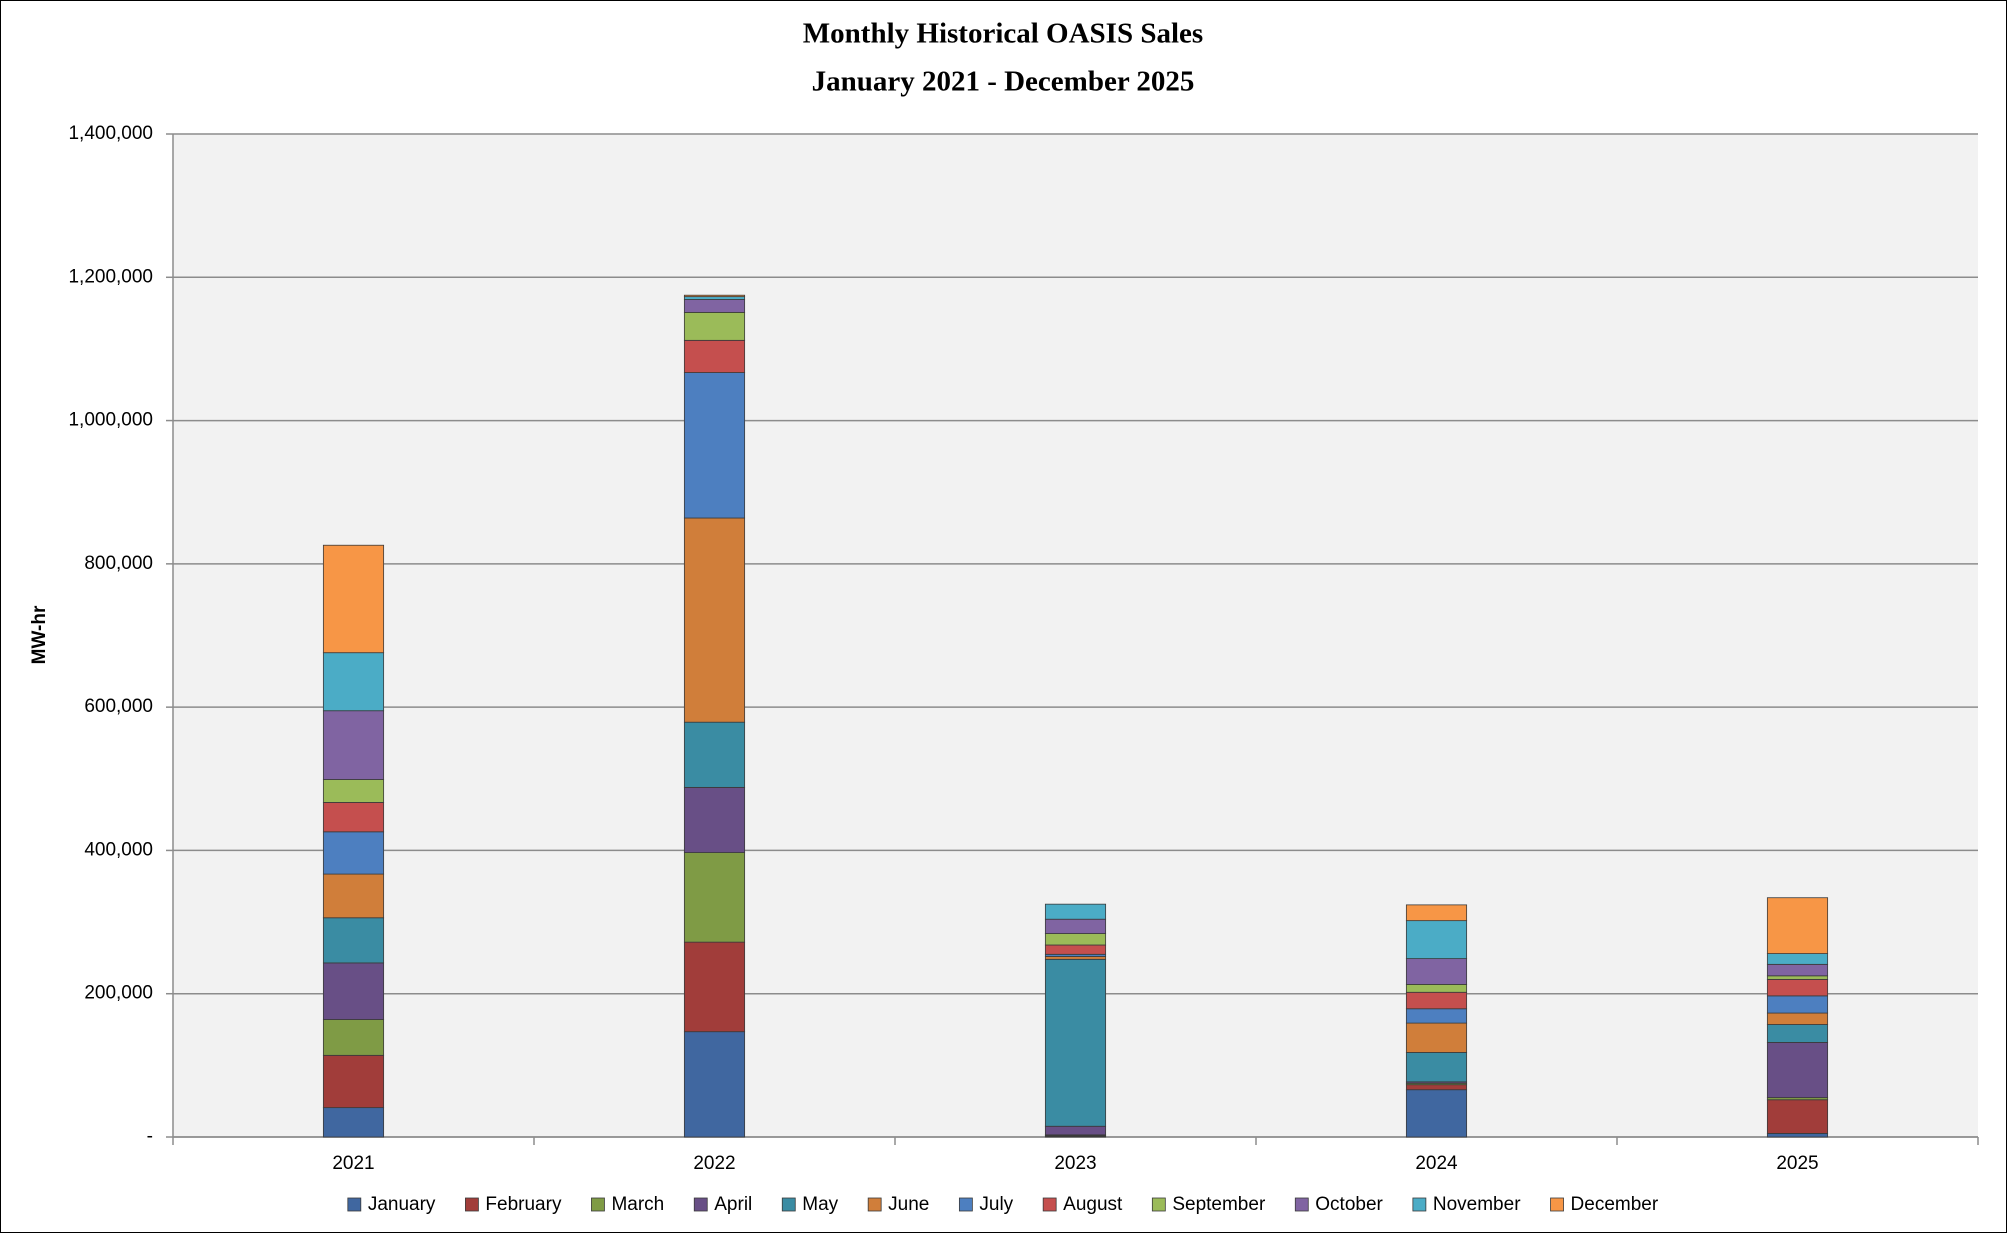 Image resolution: width=2007 pixels, height=1233 pixels. I want to click on legend-label: June, so click(908, 1204).